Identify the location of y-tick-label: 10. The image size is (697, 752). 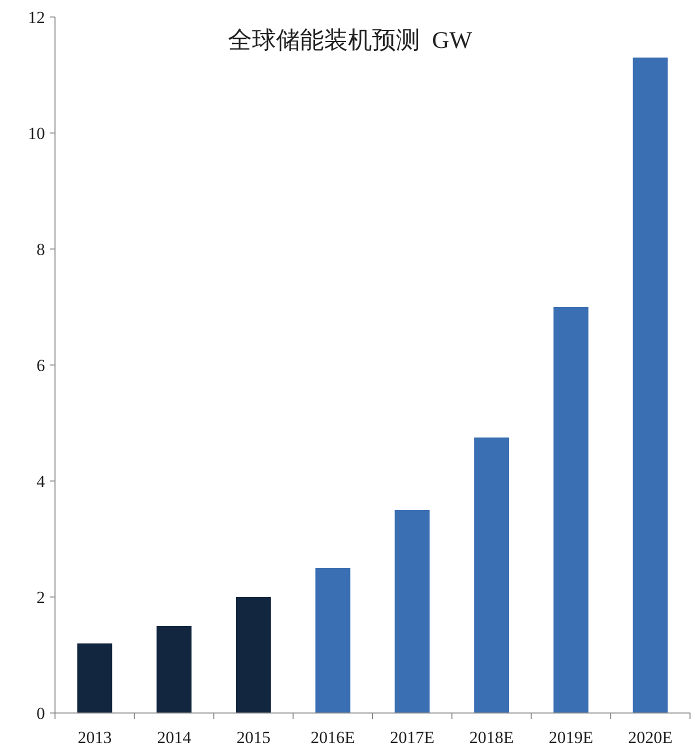
(36, 133).